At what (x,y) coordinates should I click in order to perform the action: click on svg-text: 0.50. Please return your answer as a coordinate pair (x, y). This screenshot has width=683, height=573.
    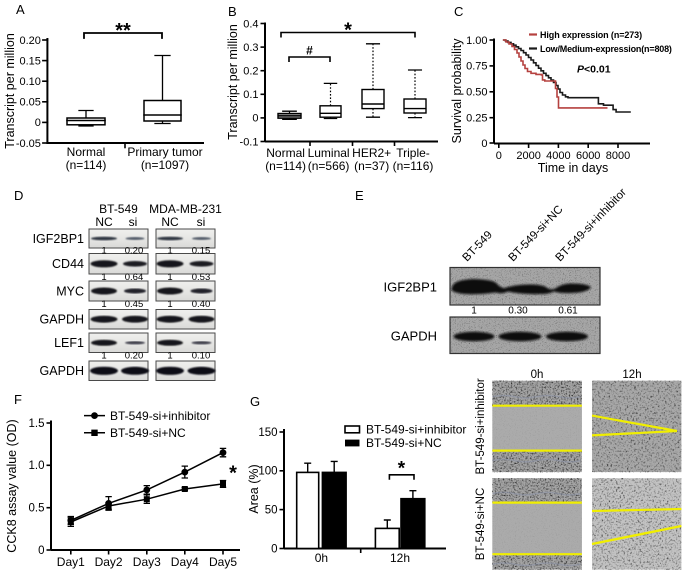
    Looking at the image, I should click on (476, 93).